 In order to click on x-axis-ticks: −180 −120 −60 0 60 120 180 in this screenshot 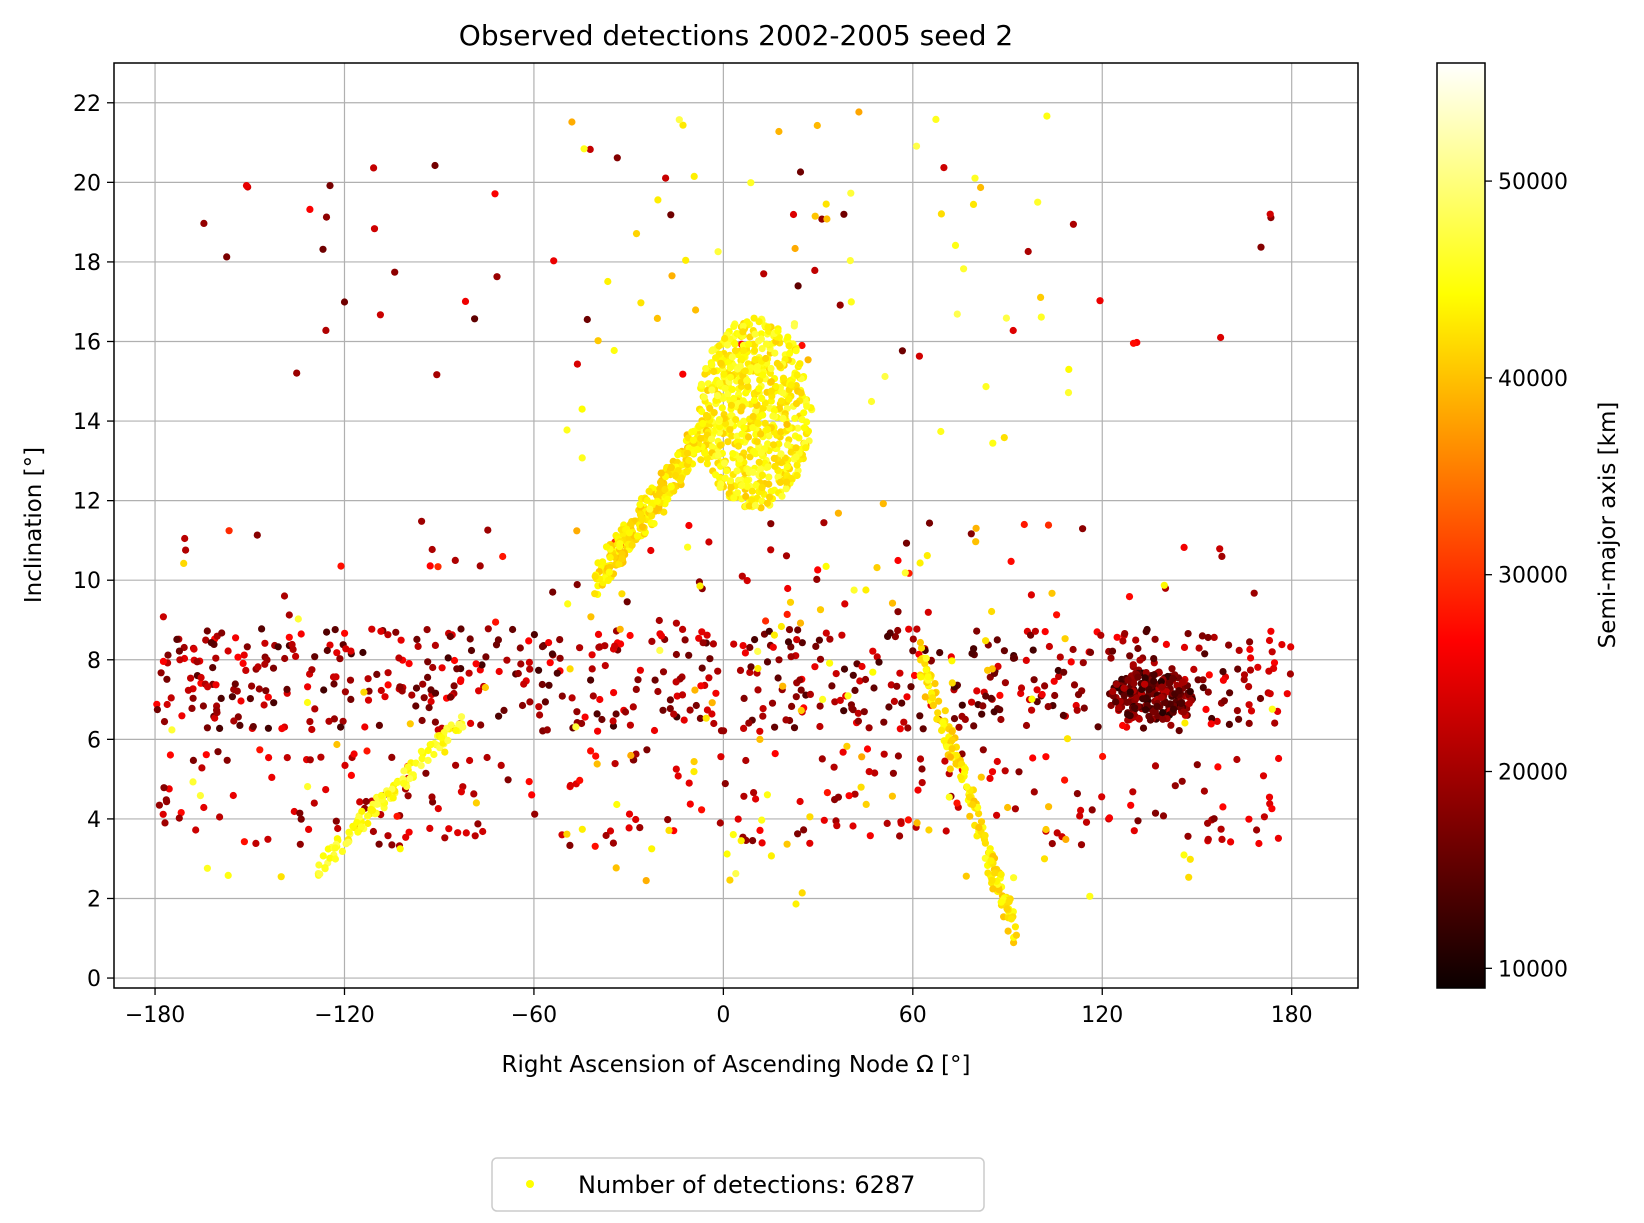, I will do `click(719, 1008)`.